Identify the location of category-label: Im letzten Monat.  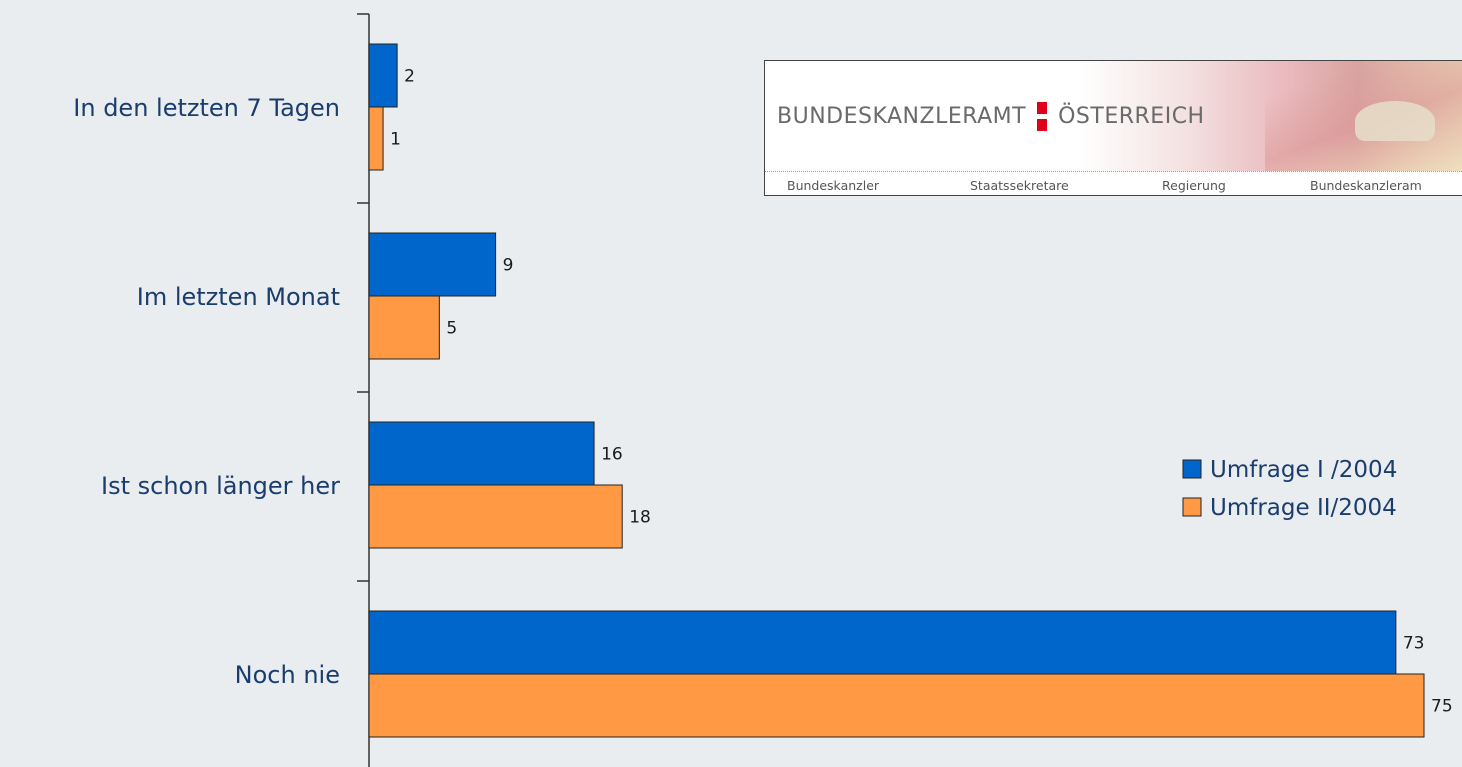
(238, 297).